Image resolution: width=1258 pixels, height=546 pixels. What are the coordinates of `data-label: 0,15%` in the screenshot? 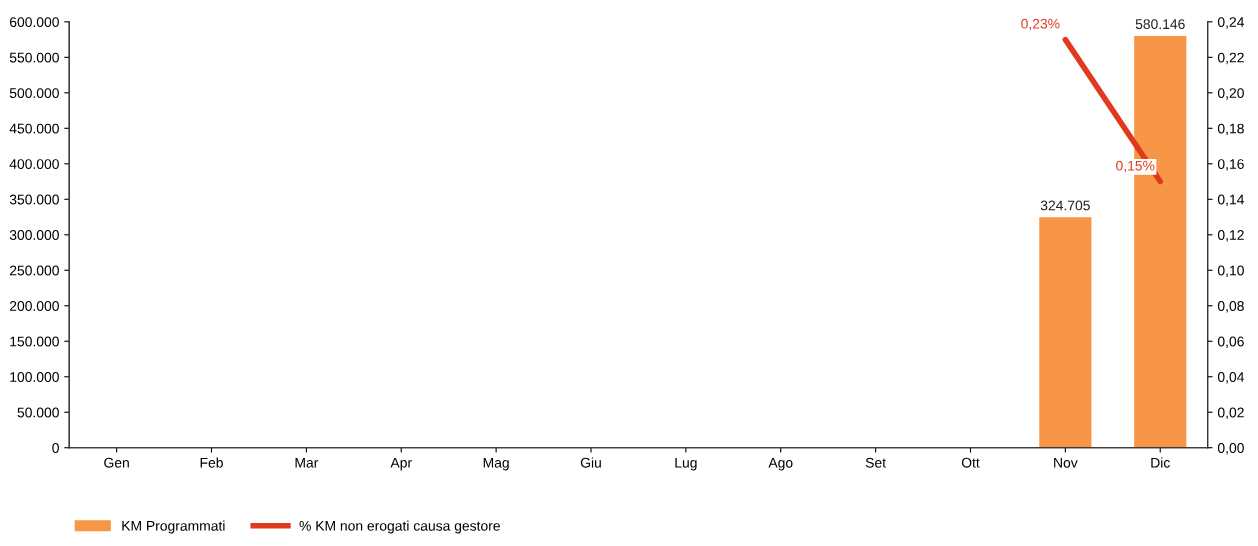 It's located at (1135, 166).